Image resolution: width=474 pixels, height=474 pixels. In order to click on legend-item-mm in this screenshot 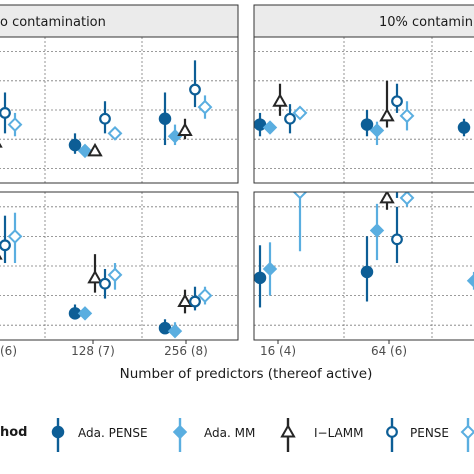, I will do `click(467, 435)`.